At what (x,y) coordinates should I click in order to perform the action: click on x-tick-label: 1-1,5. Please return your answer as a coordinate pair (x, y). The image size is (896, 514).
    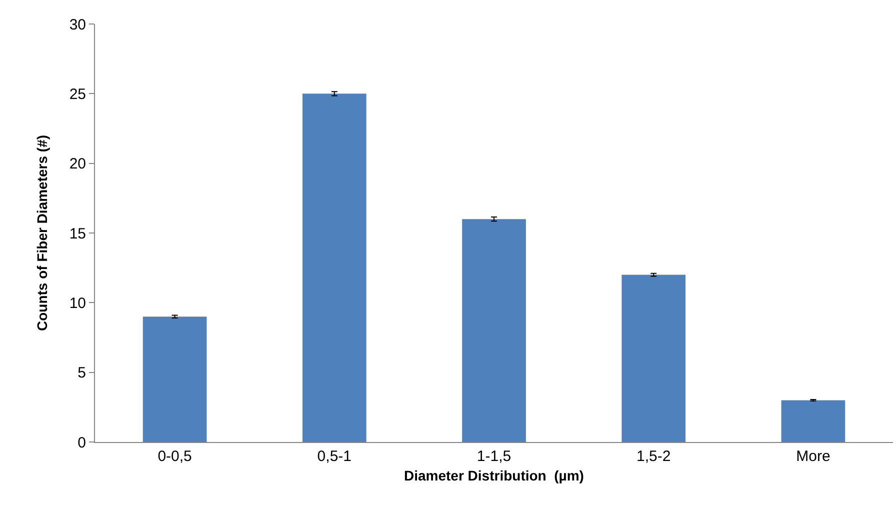
    Looking at the image, I should click on (494, 456).